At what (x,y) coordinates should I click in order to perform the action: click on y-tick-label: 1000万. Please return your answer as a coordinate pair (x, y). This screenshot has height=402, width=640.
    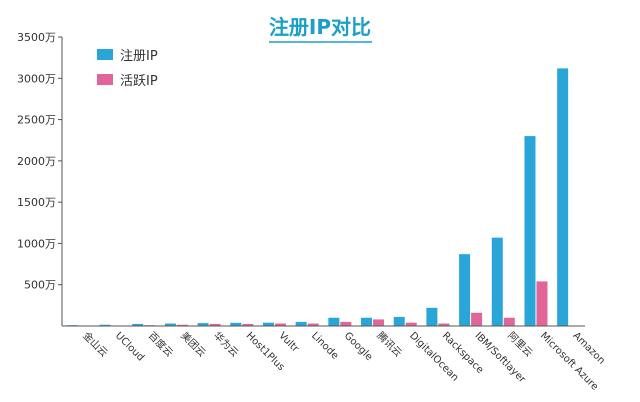
    Looking at the image, I should click on (36, 243).